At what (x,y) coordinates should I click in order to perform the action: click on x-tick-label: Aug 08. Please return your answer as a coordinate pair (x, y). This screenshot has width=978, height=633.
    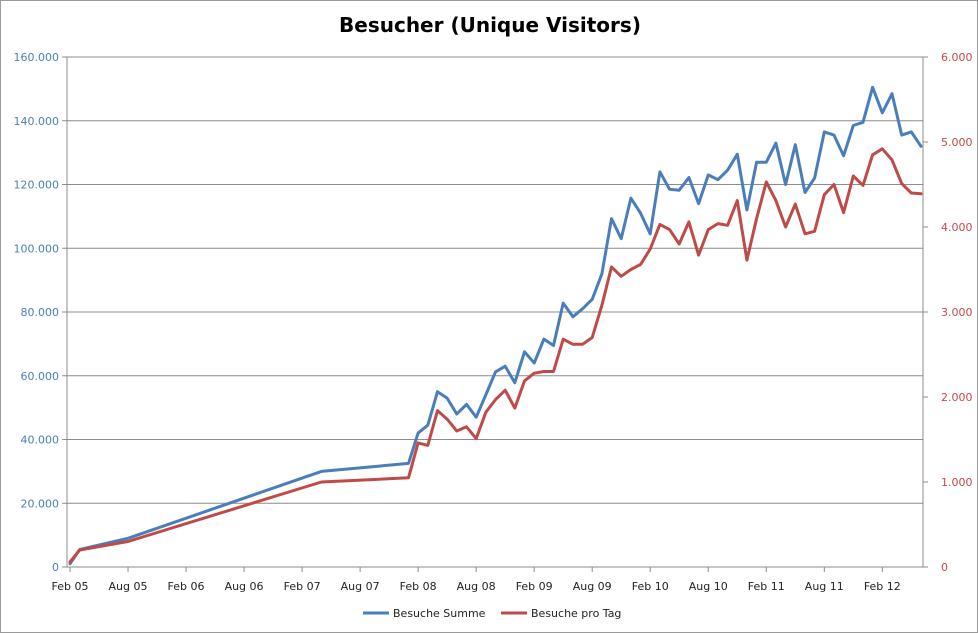
    Looking at the image, I should click on (476, 586).